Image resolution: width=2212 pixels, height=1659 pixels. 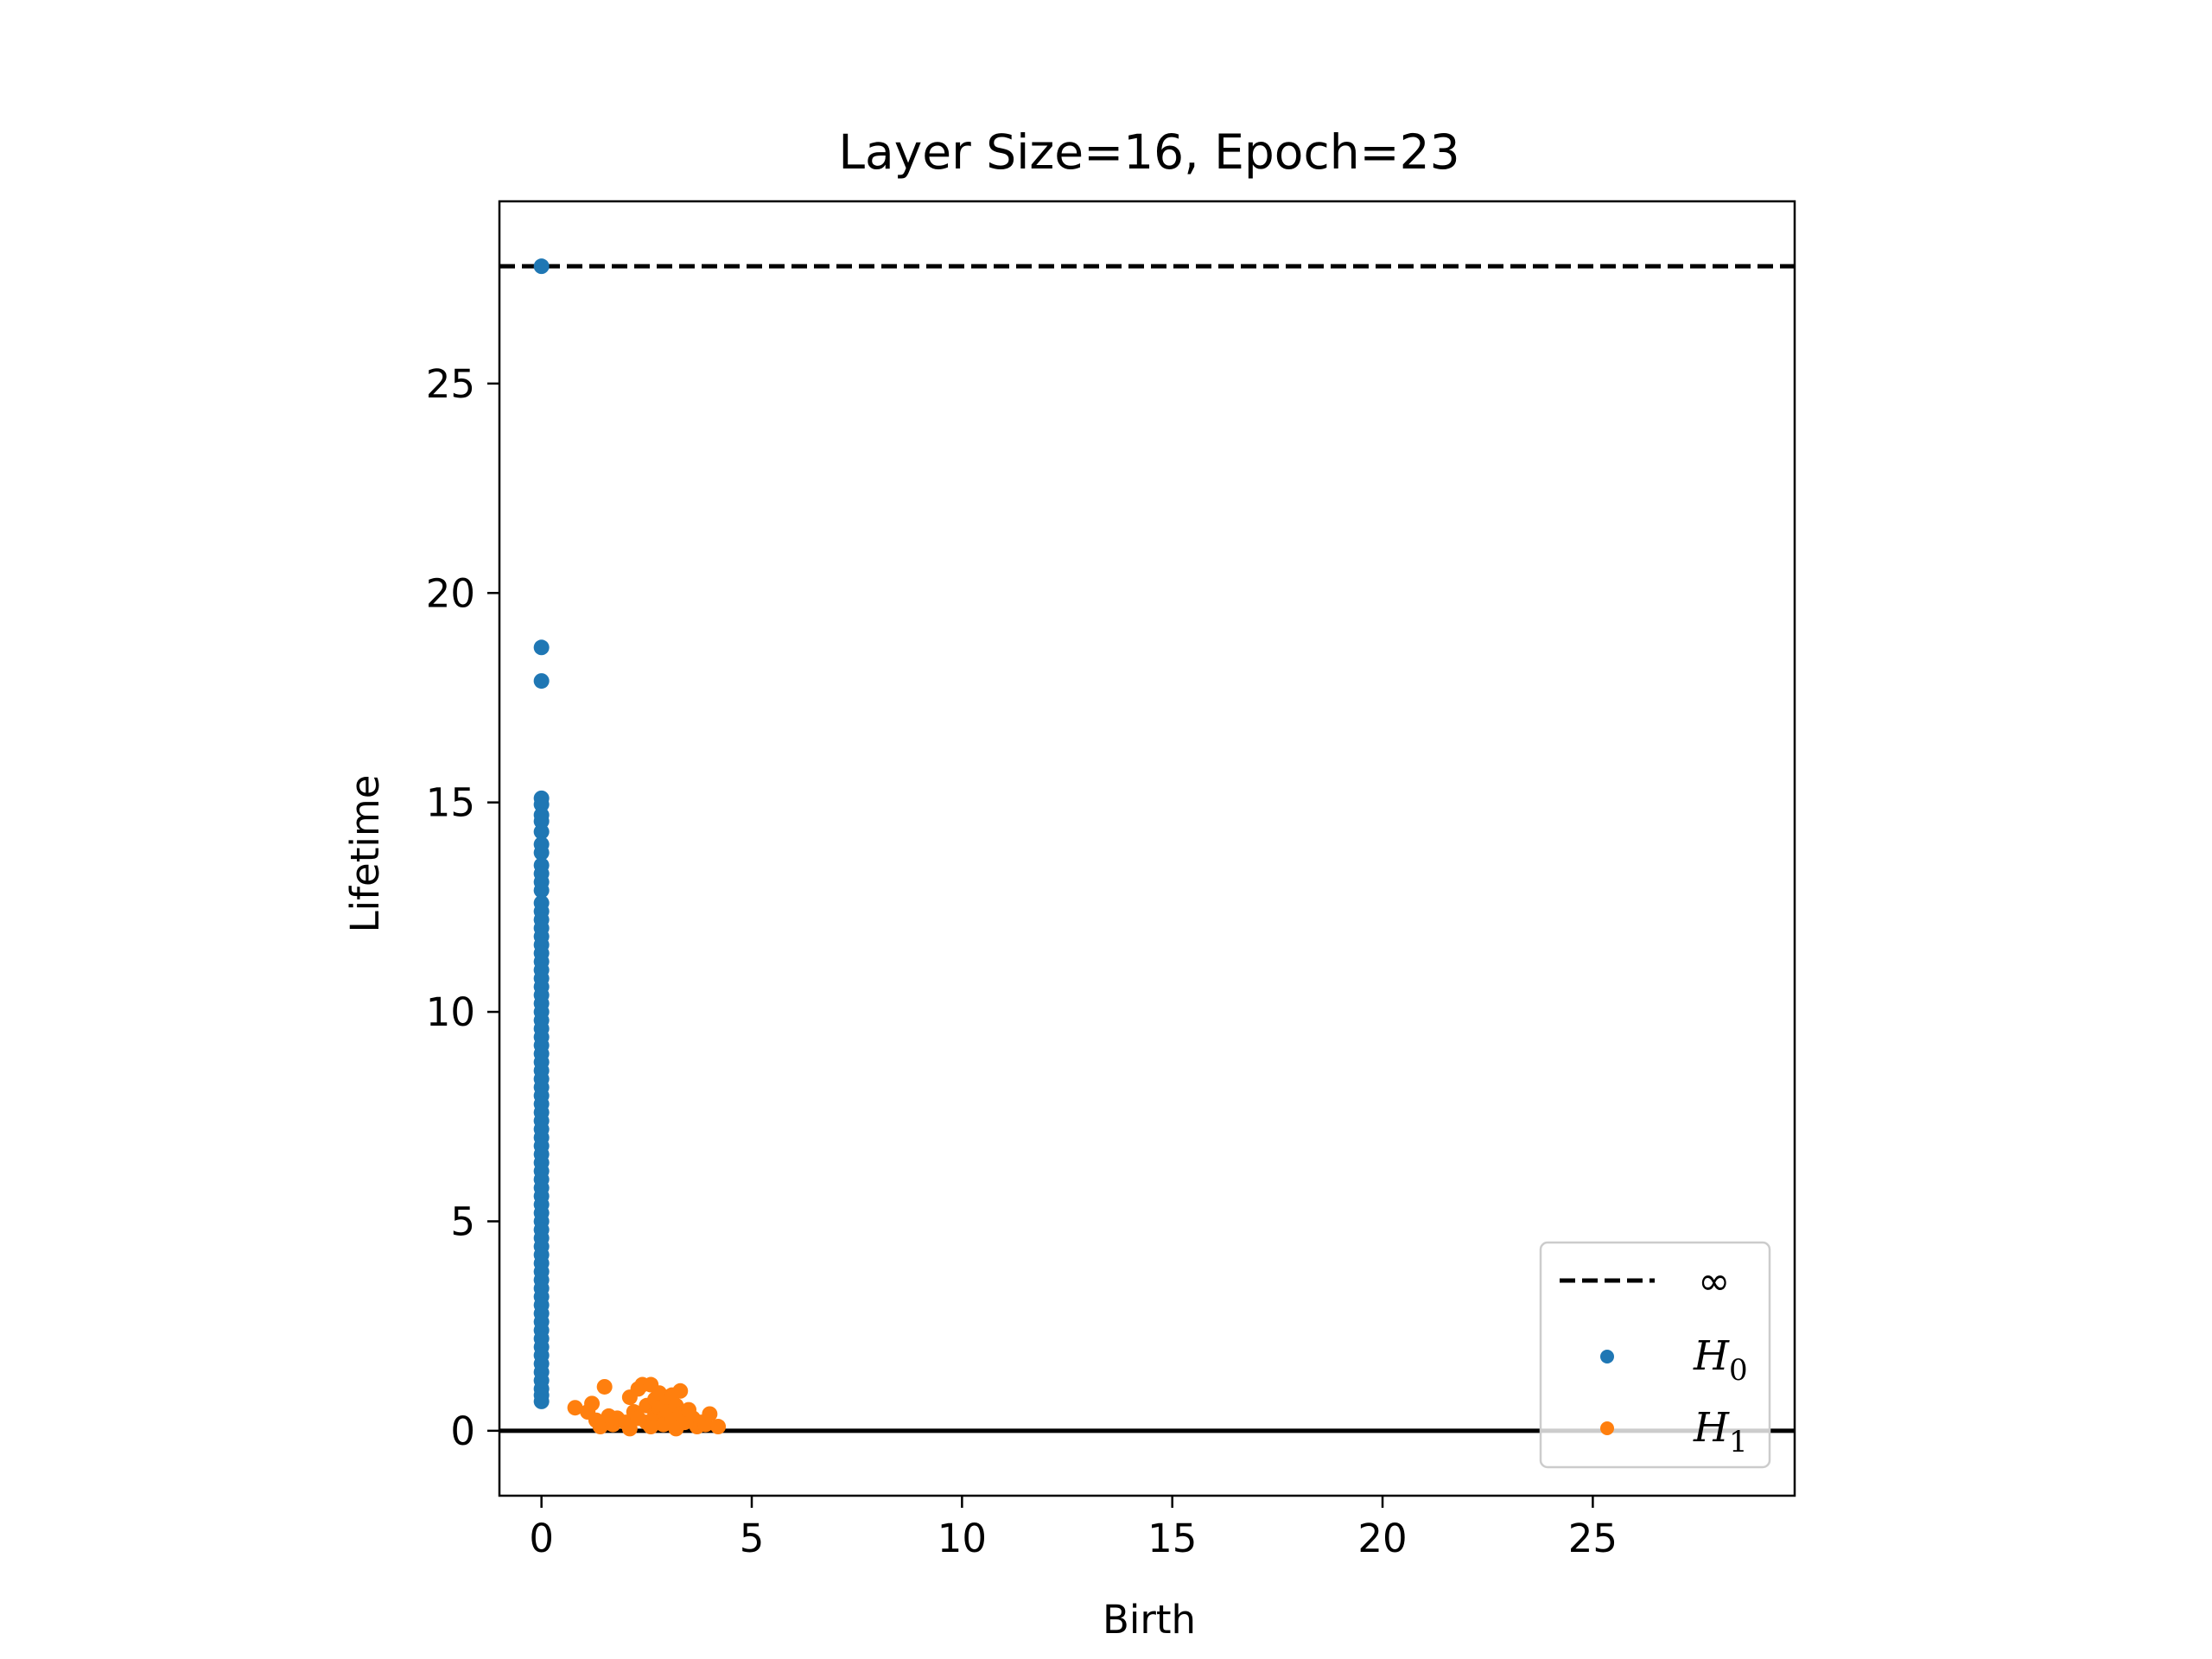 What do you see at coordinates (1607, 1428) in the screenshot?
I see `legend-h1-marker` at bounding box center [1607, 1428].